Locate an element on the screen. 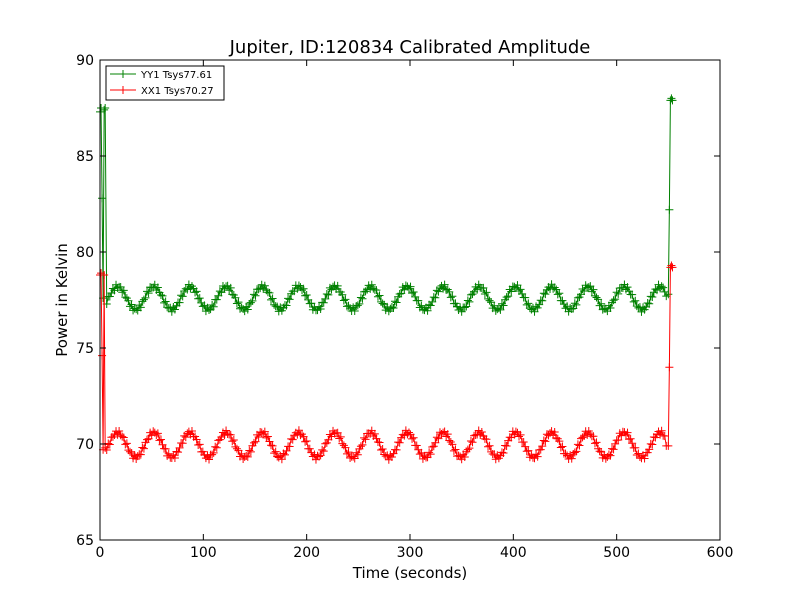  legend-marker is located at coordinates (123, 74).